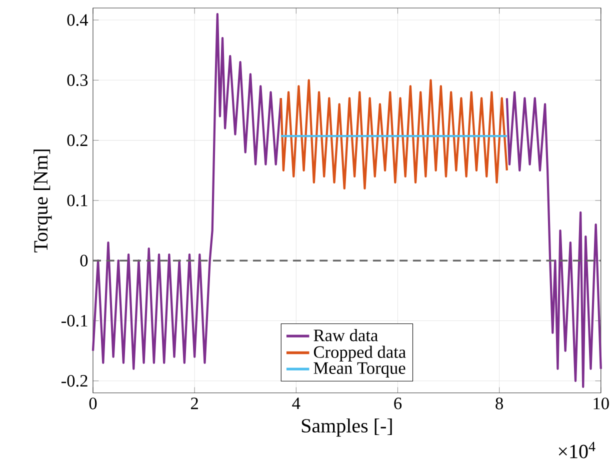  I want to click on legend-label: Cropped data, so click(360, 354).